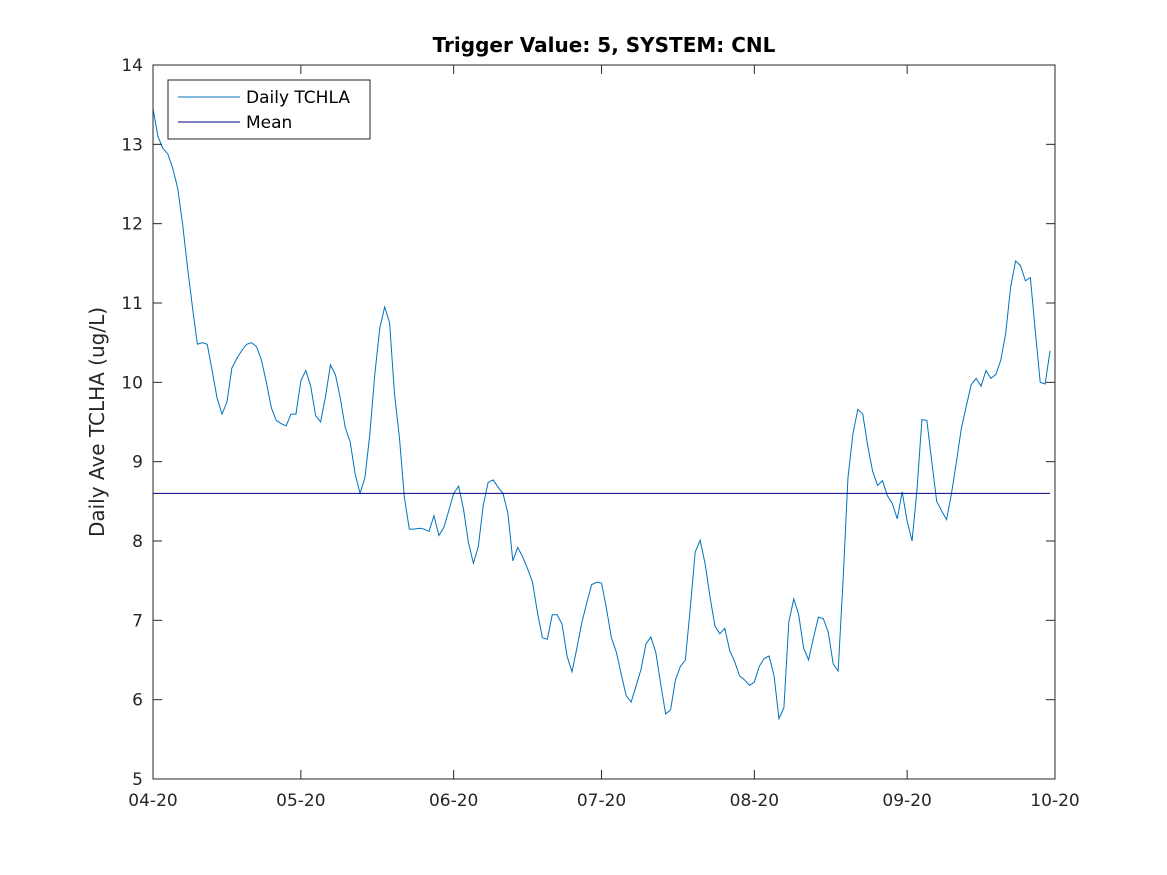 This screenshot has width=1167, height=875. What do you see at coordinates (132, 383) in the screenshot?
I see `y-tick-label: 10` at bounding box center [132, 383].